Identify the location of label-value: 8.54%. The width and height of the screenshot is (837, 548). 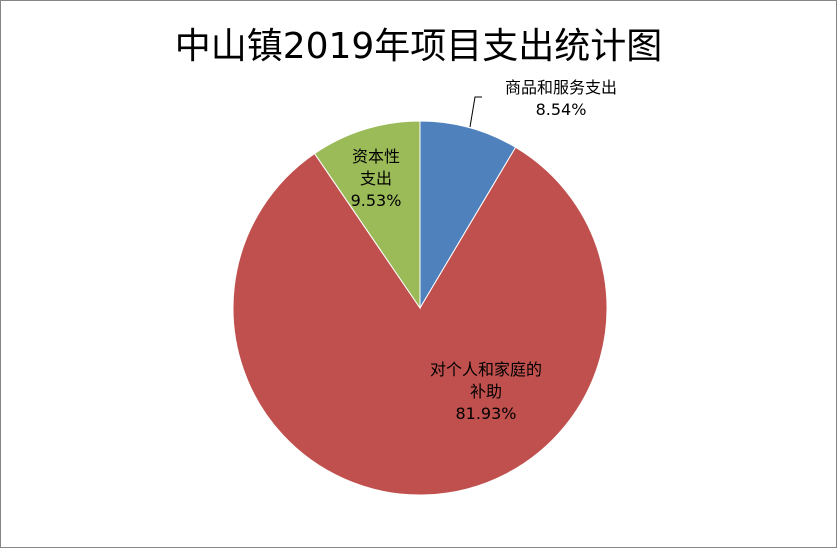
(561, 109).